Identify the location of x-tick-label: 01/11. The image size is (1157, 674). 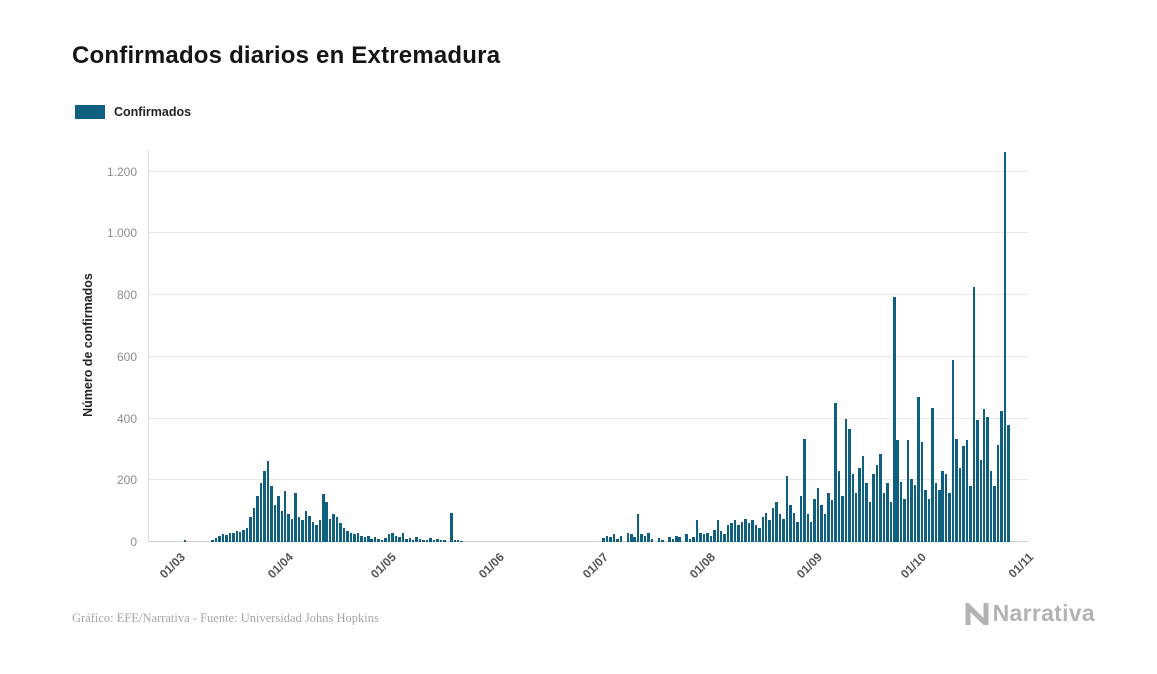
(1021, 565).